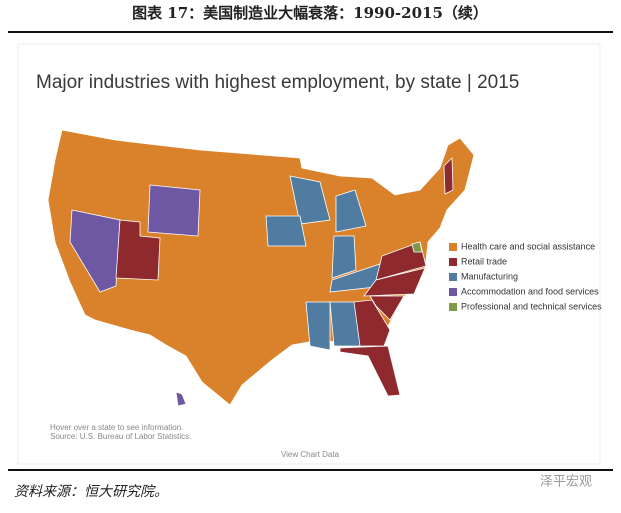 The width and height of the screenshot is (621, 513). What do you see at coordinates (489, 276) in the screenshot?
I see `legend-label: Manufacturing` at bounding box center [489, 276].